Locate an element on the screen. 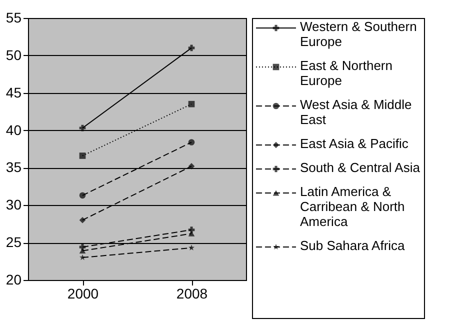 This screenshot has height=324, width=450. y-tick-label: 35 is located at coordinates (14, 167).